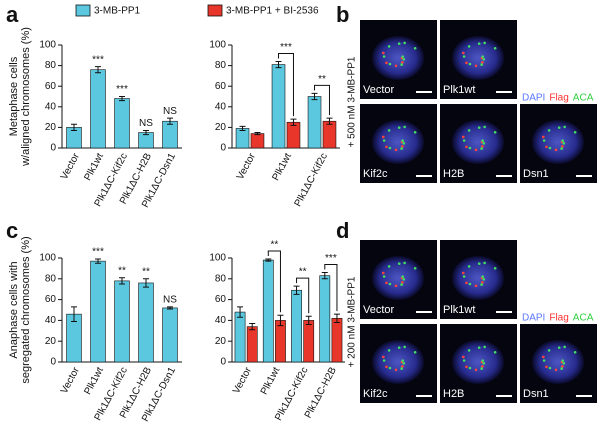 The image size is (600, 431). I want to click on stain-label: Flag, so click(558, 318).